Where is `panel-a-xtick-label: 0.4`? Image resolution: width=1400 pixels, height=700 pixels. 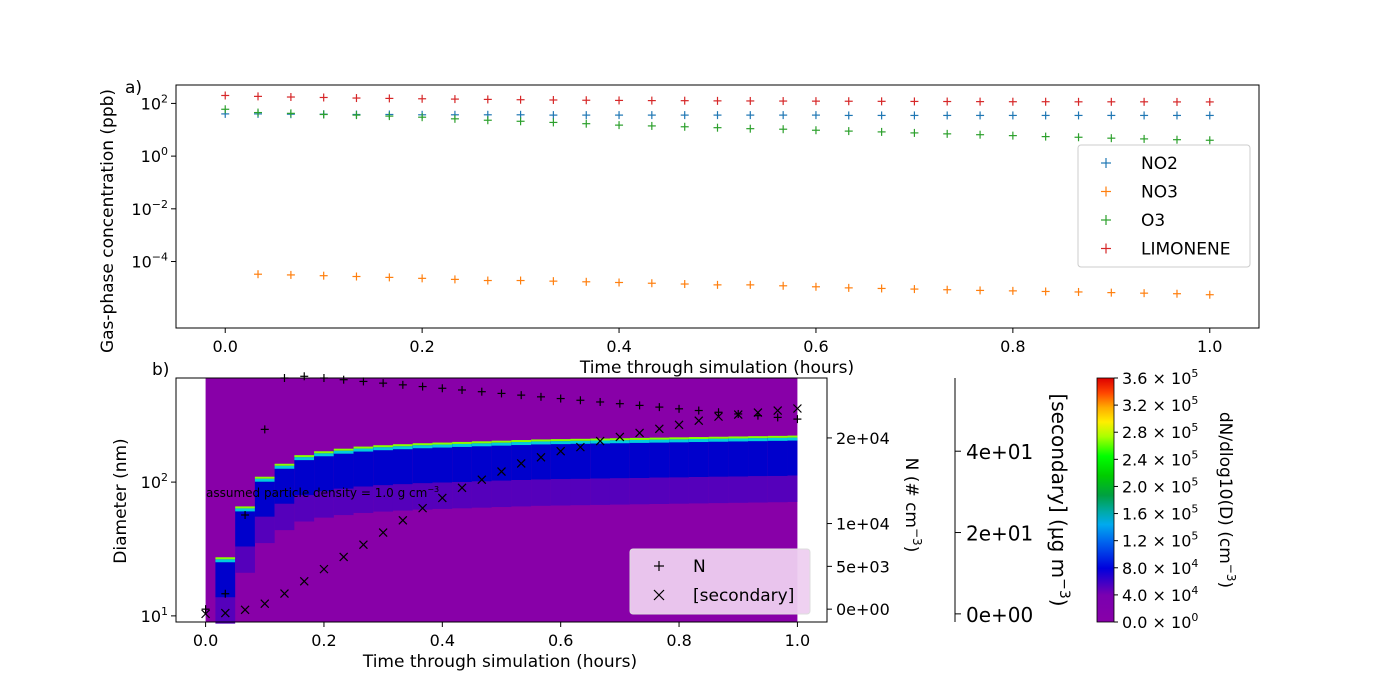 panel-a-xtick-label: 0.4 is located at coordinates (618, 346).